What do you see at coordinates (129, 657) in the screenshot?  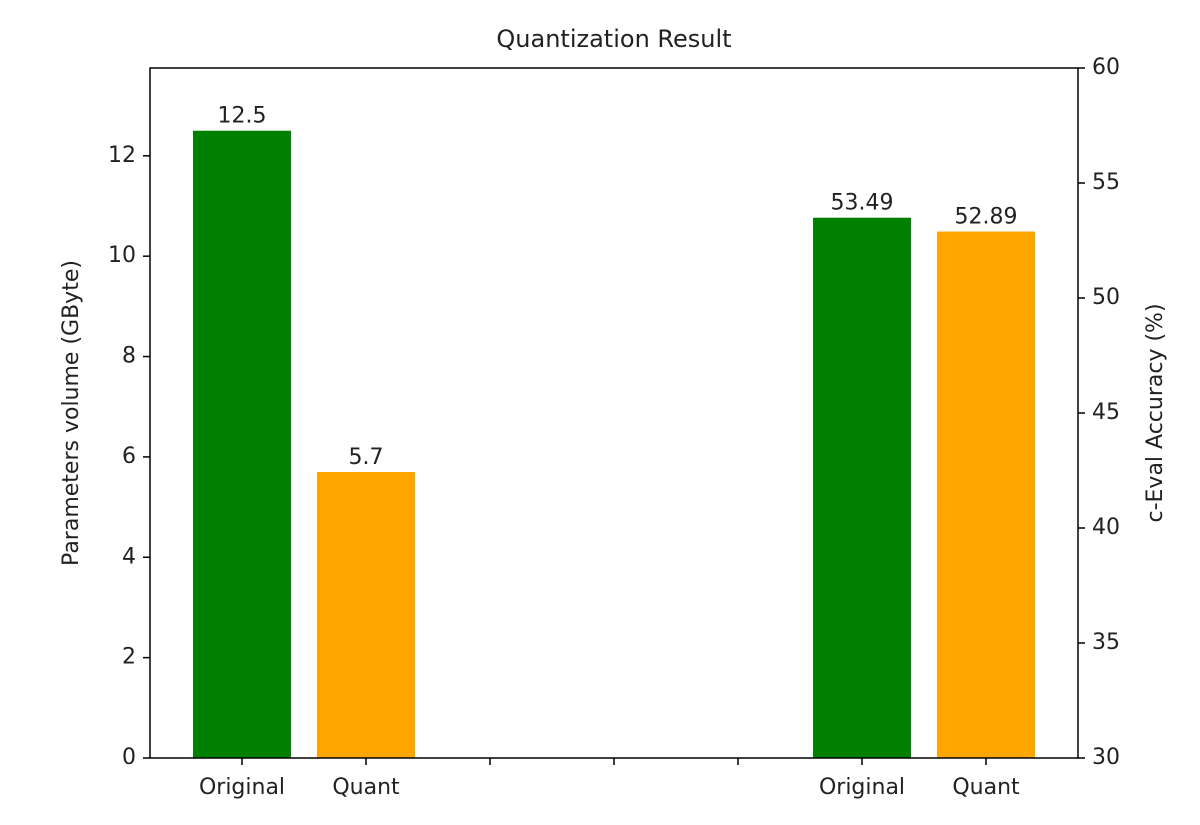 I see `y-tick-label: 2` at bounding box center [129, 657].